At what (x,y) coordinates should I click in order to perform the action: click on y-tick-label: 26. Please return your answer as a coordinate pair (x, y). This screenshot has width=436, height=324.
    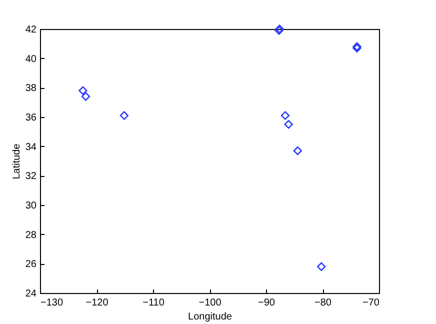
    Looking at the image, I should click on (31, 264).